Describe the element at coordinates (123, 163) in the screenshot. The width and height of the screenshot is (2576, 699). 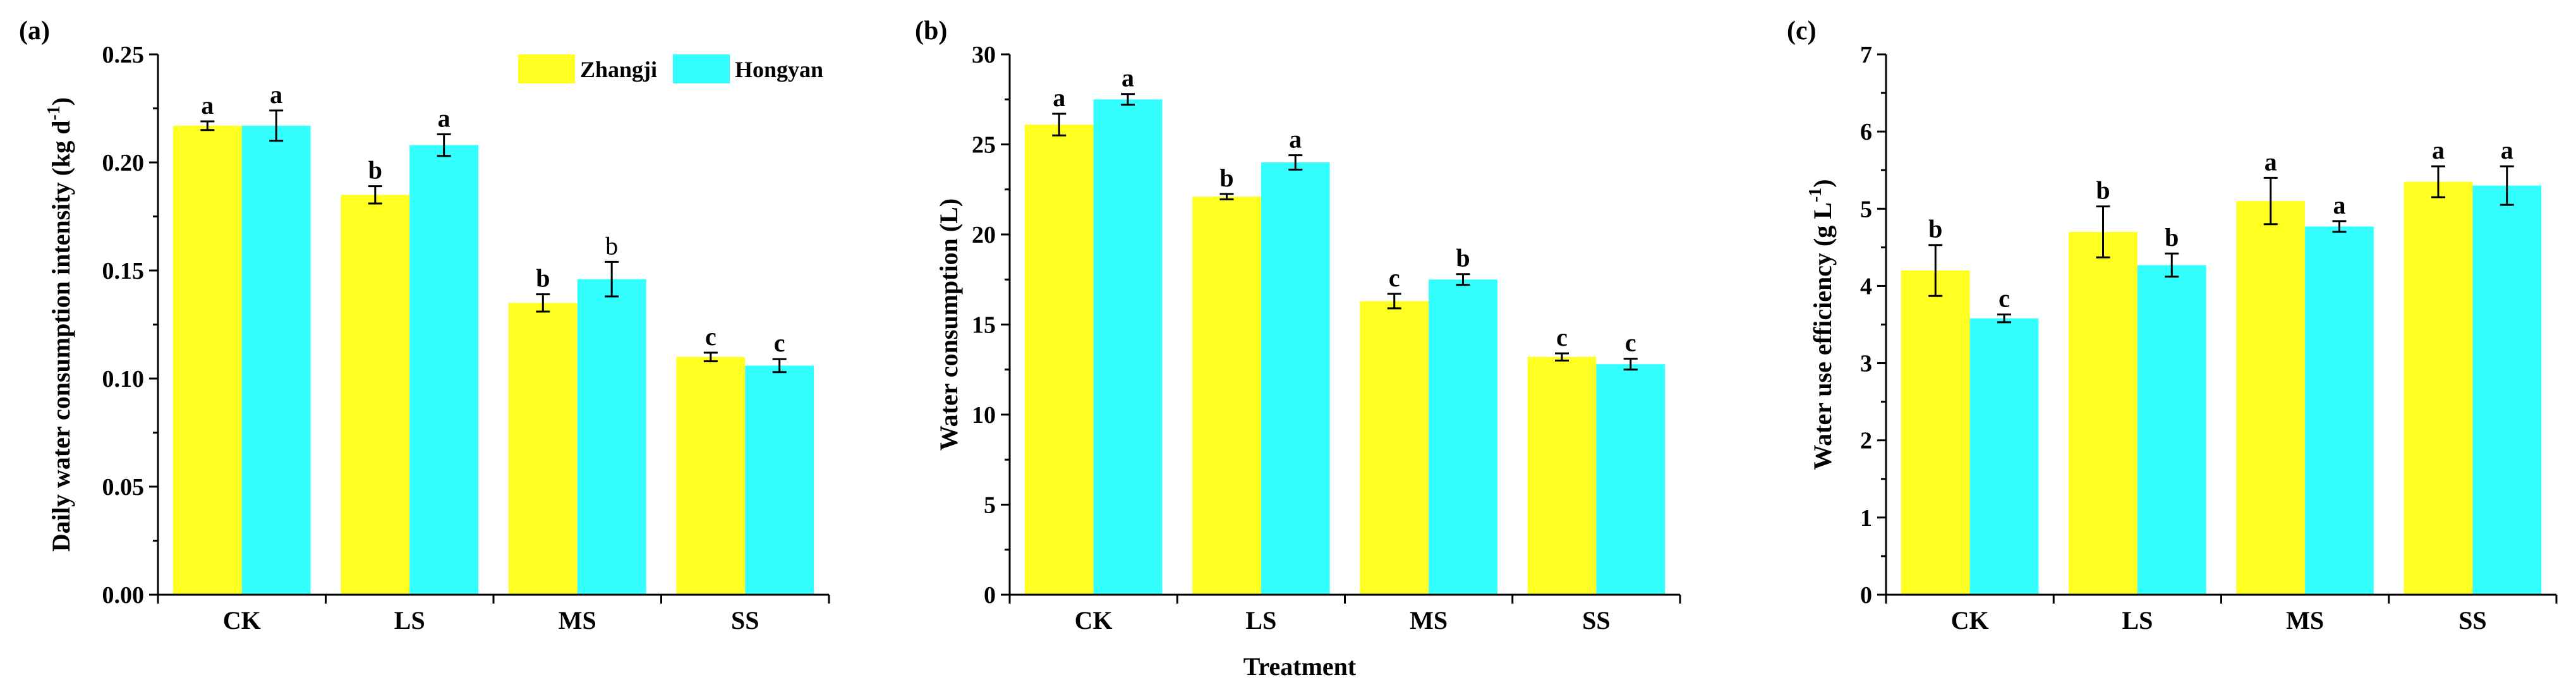
I see `y-tick-label: 0.20` at that location.